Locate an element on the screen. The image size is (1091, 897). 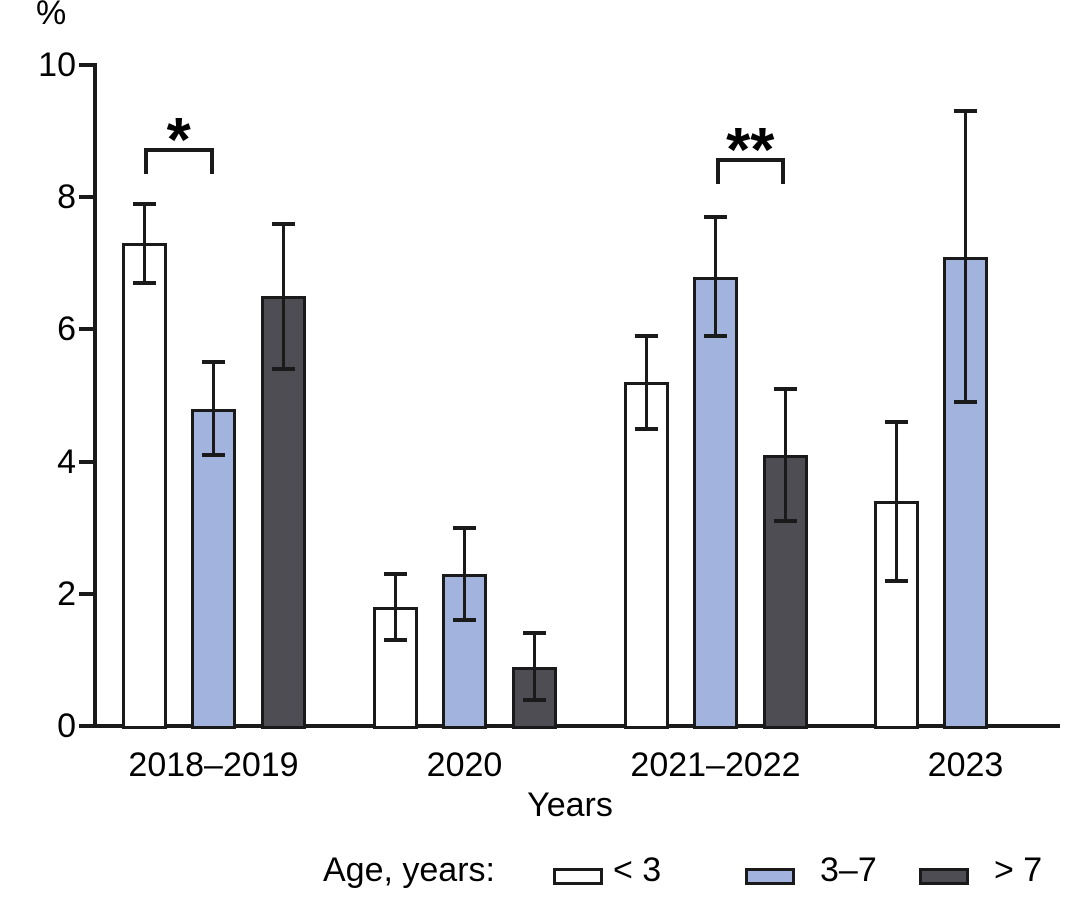
y-tick-label: 8 is located at coordinates (66, 197).